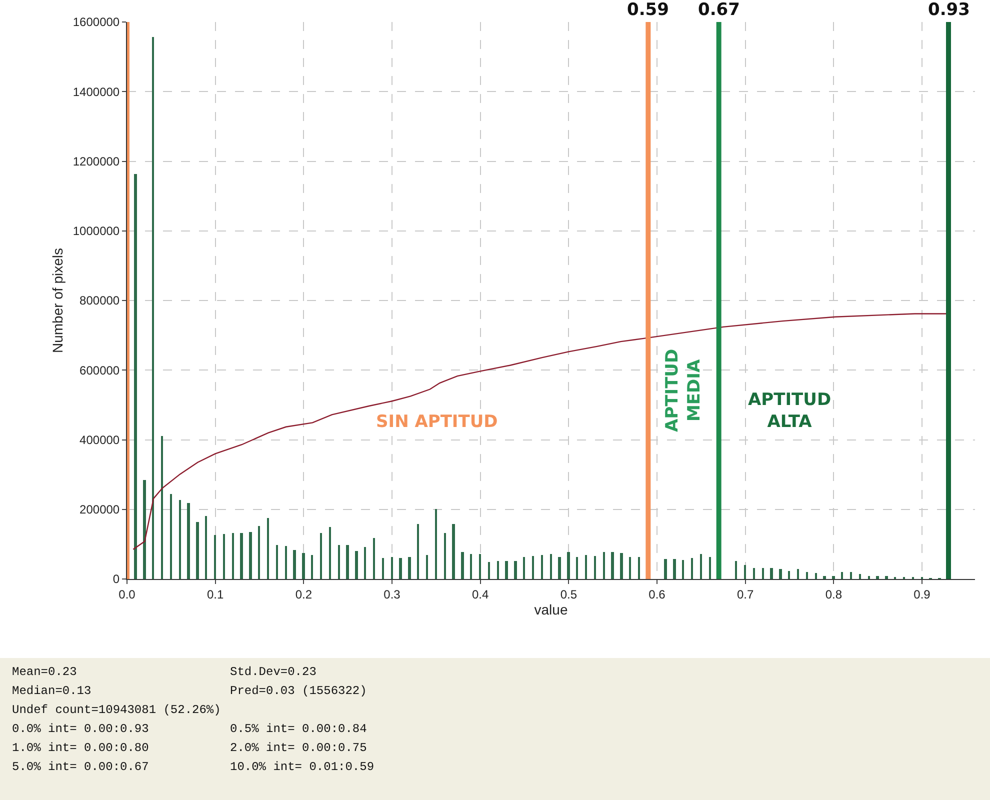 The height and width of the screenshot is (800, 990). What do you see at coordinates (52, 691) in the screenshot?
I see `text: Median=0.13` at bounding box center [52, 691].